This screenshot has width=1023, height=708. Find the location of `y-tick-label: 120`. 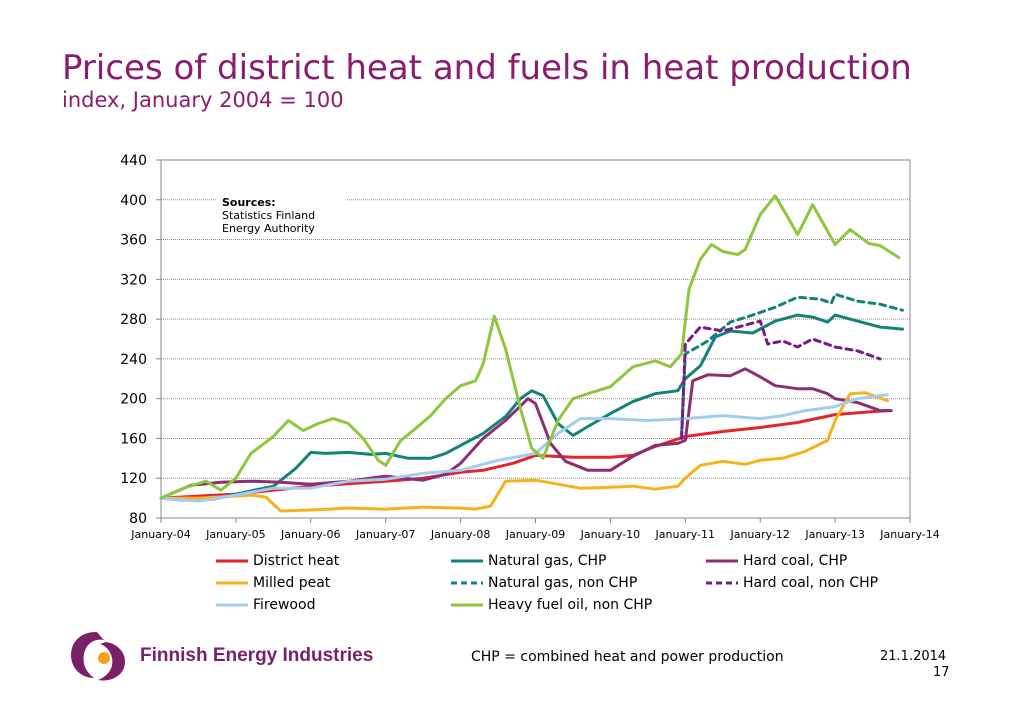

y-tick-label: 120 is located at coordinates (133, 479).